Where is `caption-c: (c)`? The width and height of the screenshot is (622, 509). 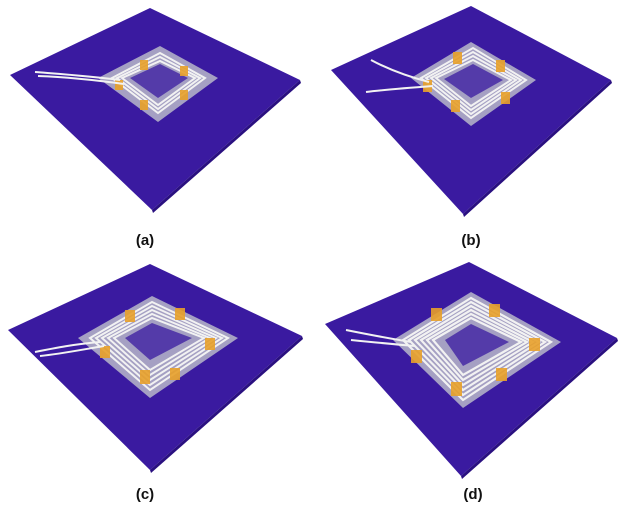
caption-c: (c) is located at coordinates (145, 494).